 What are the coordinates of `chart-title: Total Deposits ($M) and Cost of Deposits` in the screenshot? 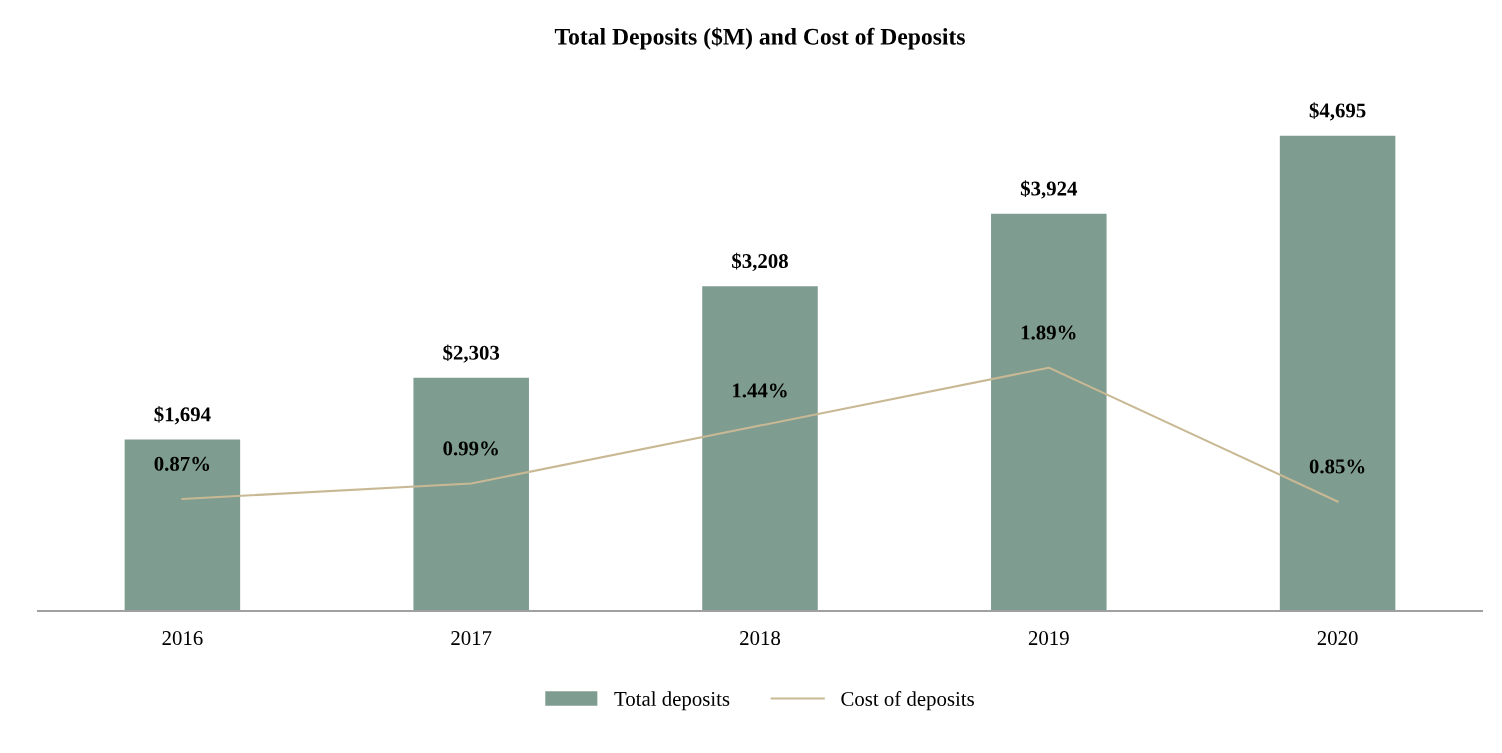 It's located at (759, 38).